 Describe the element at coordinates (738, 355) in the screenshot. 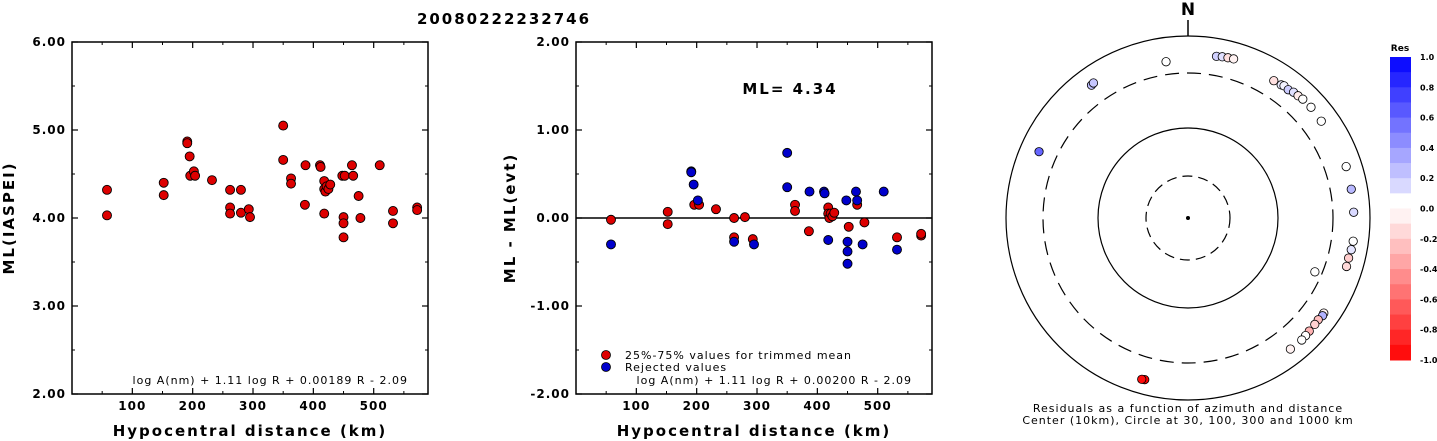

I see `legend-label-accepted: 25%-75% values for trimmed mean` at that location.